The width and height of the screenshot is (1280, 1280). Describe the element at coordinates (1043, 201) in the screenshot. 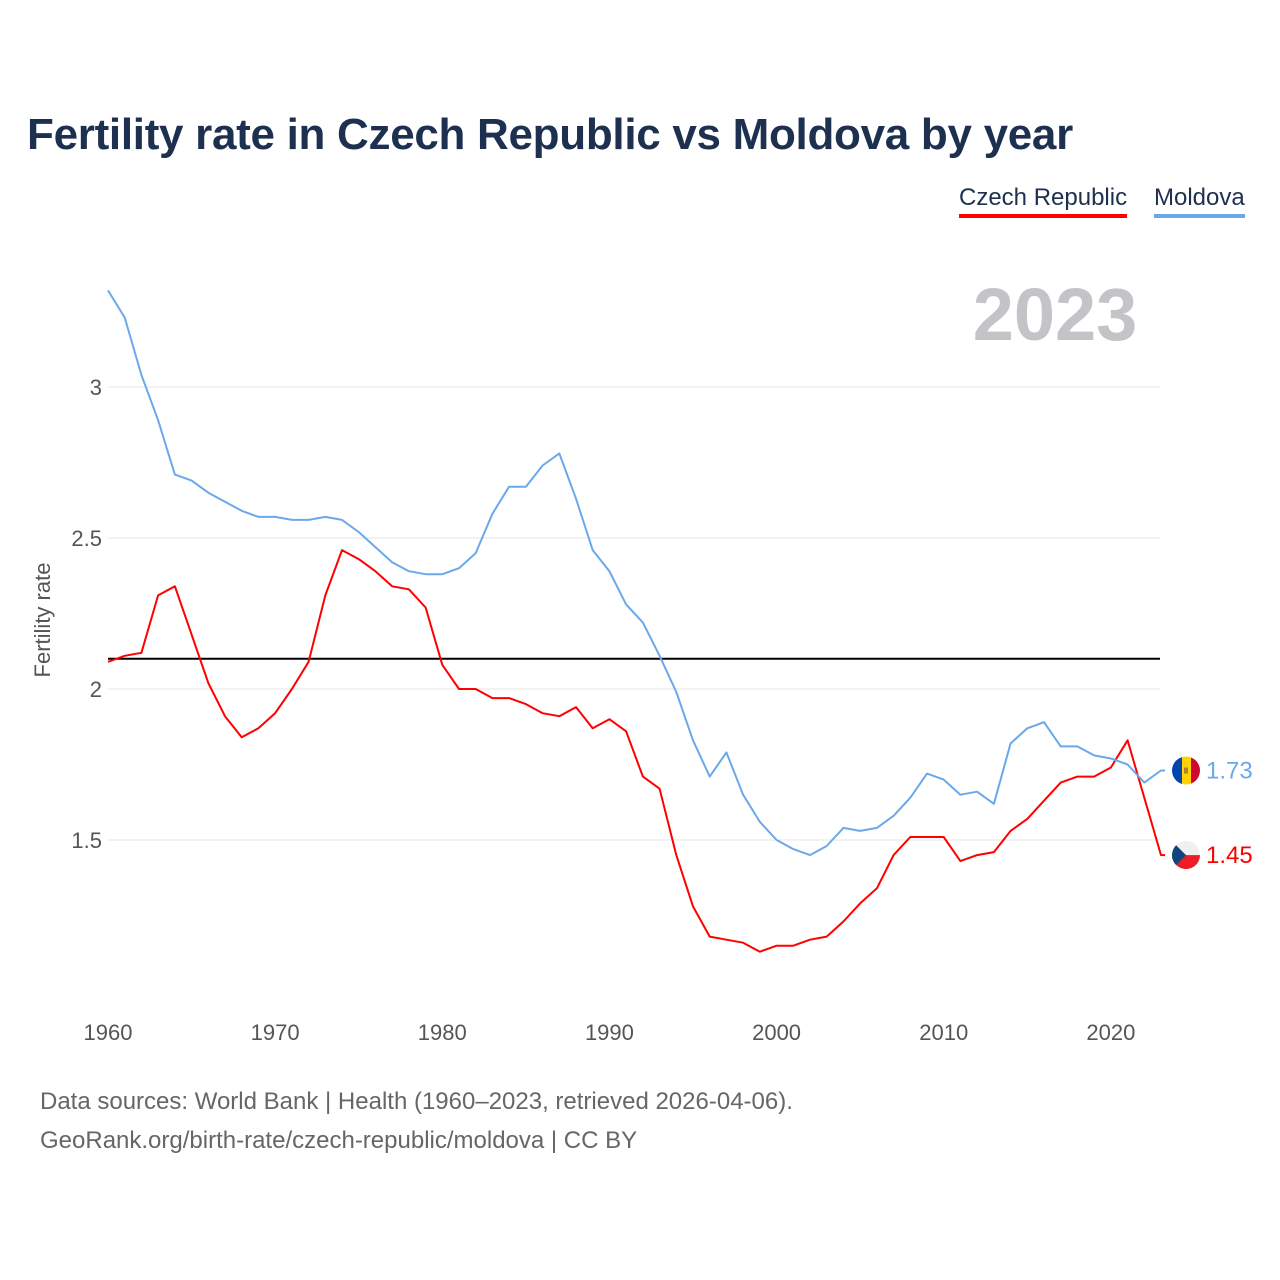

I see `legend-czech-republic: Czech Republic` at that location.